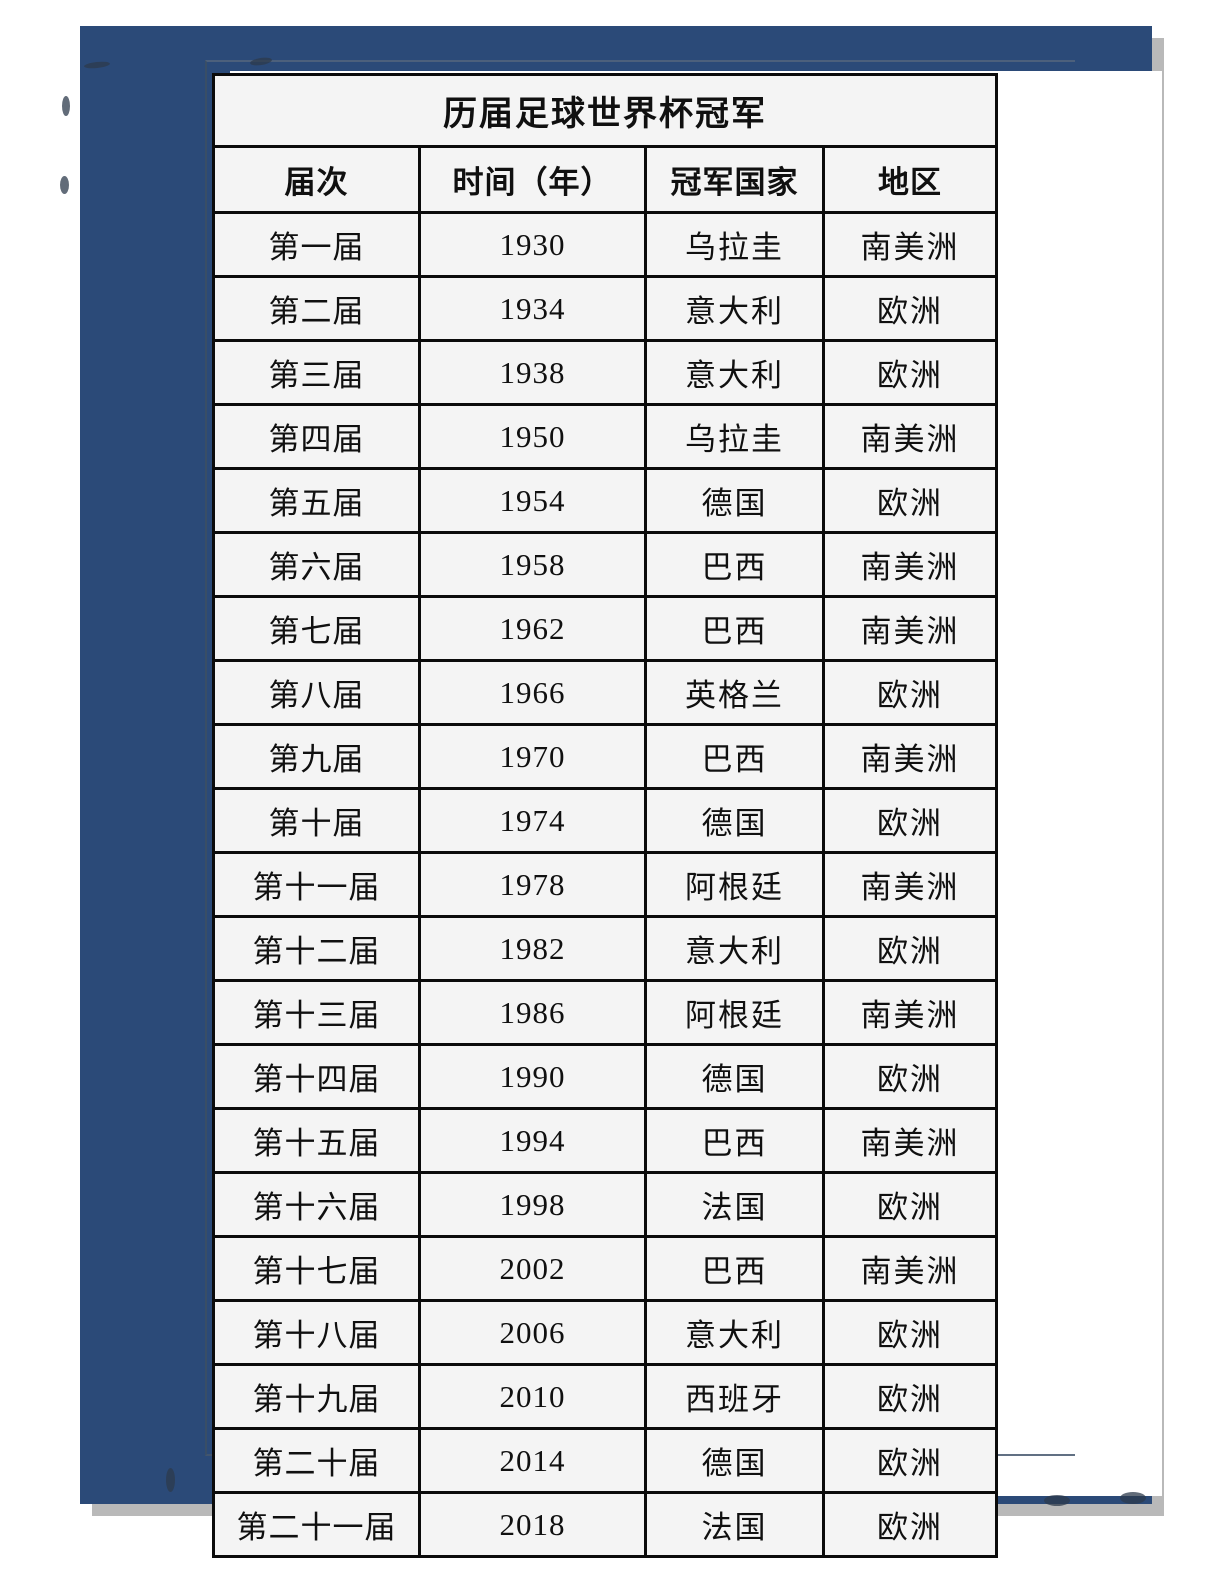  I want to click on cell-edition: 第一届, so click(316, 244).